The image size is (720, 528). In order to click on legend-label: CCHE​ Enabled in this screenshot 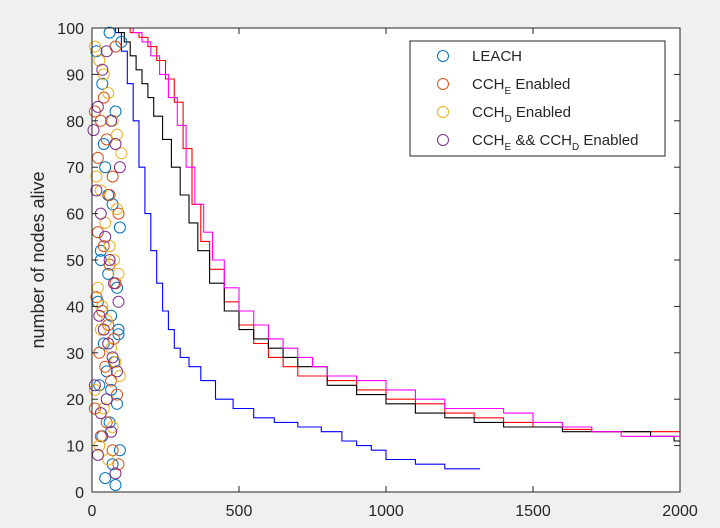, I will do `click(521, 86)`.